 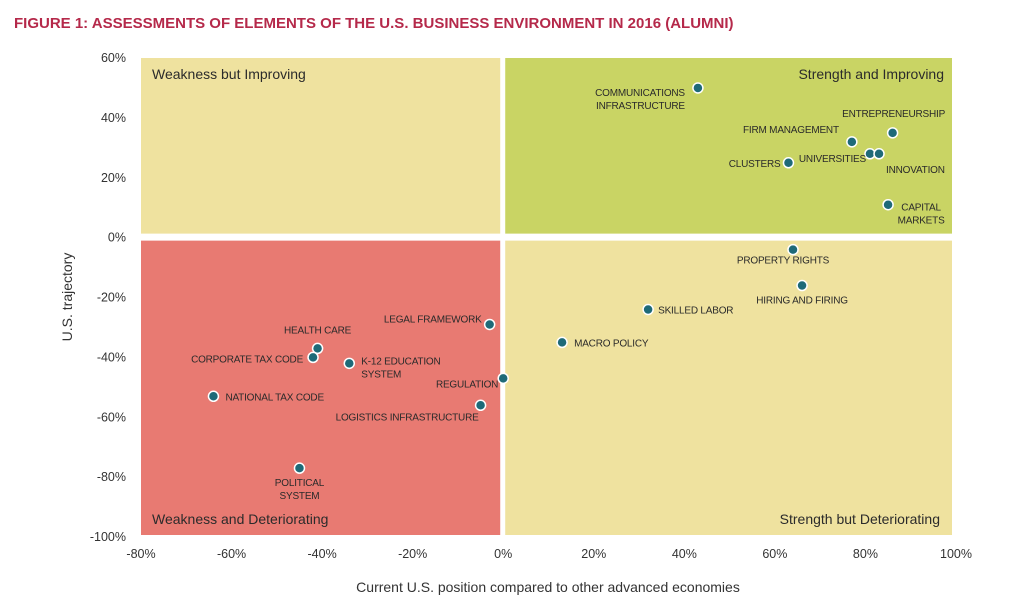 I want to click on y-tick-label: -60%, so click(x=111, y=417).